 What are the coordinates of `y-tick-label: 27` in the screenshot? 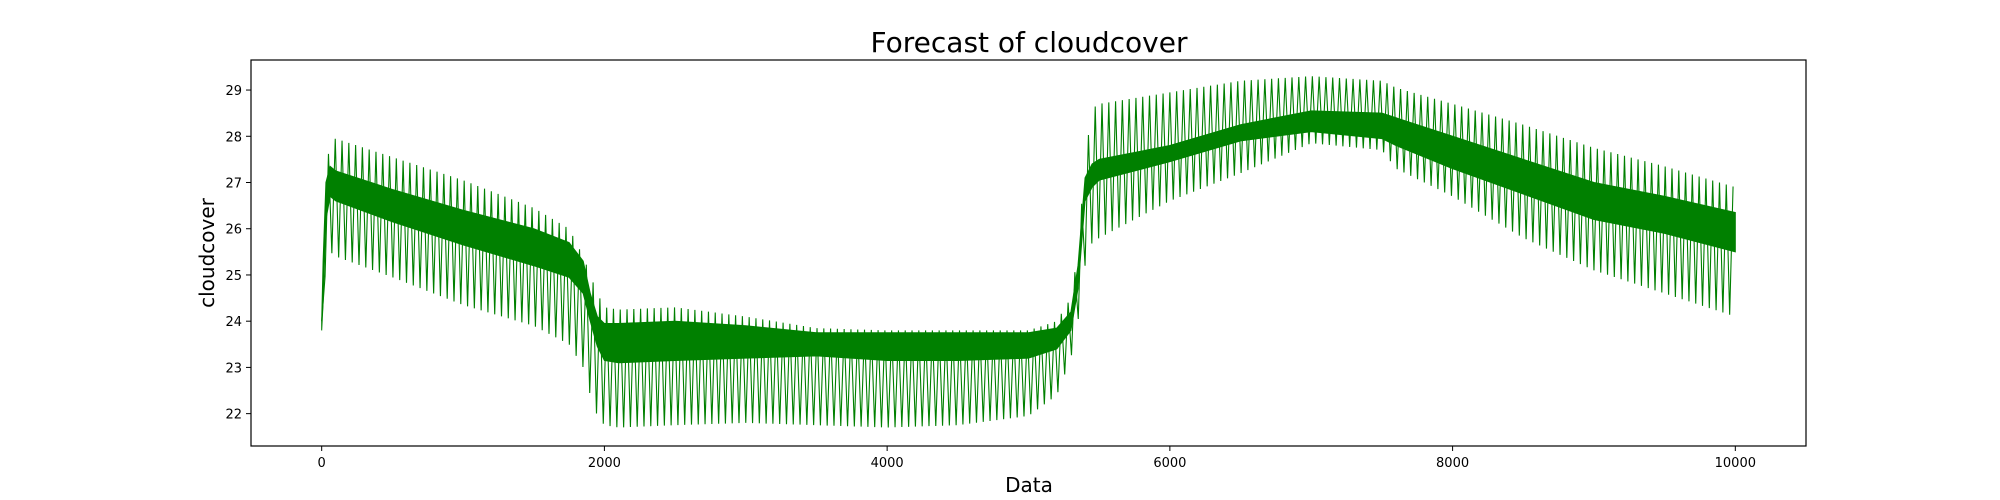 It's located at (233, 184).